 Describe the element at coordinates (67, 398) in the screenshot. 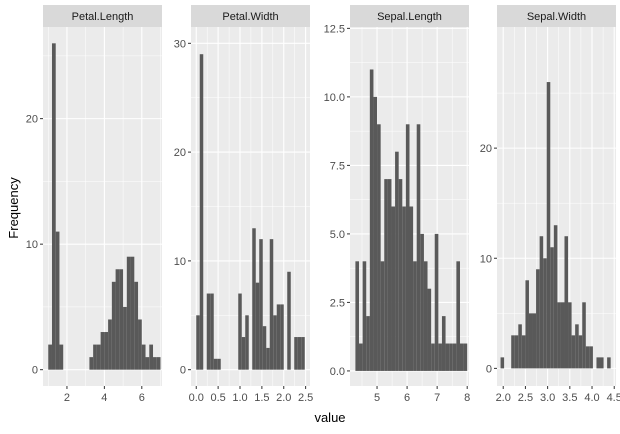

I see `x-tick-label: 2` at that location.